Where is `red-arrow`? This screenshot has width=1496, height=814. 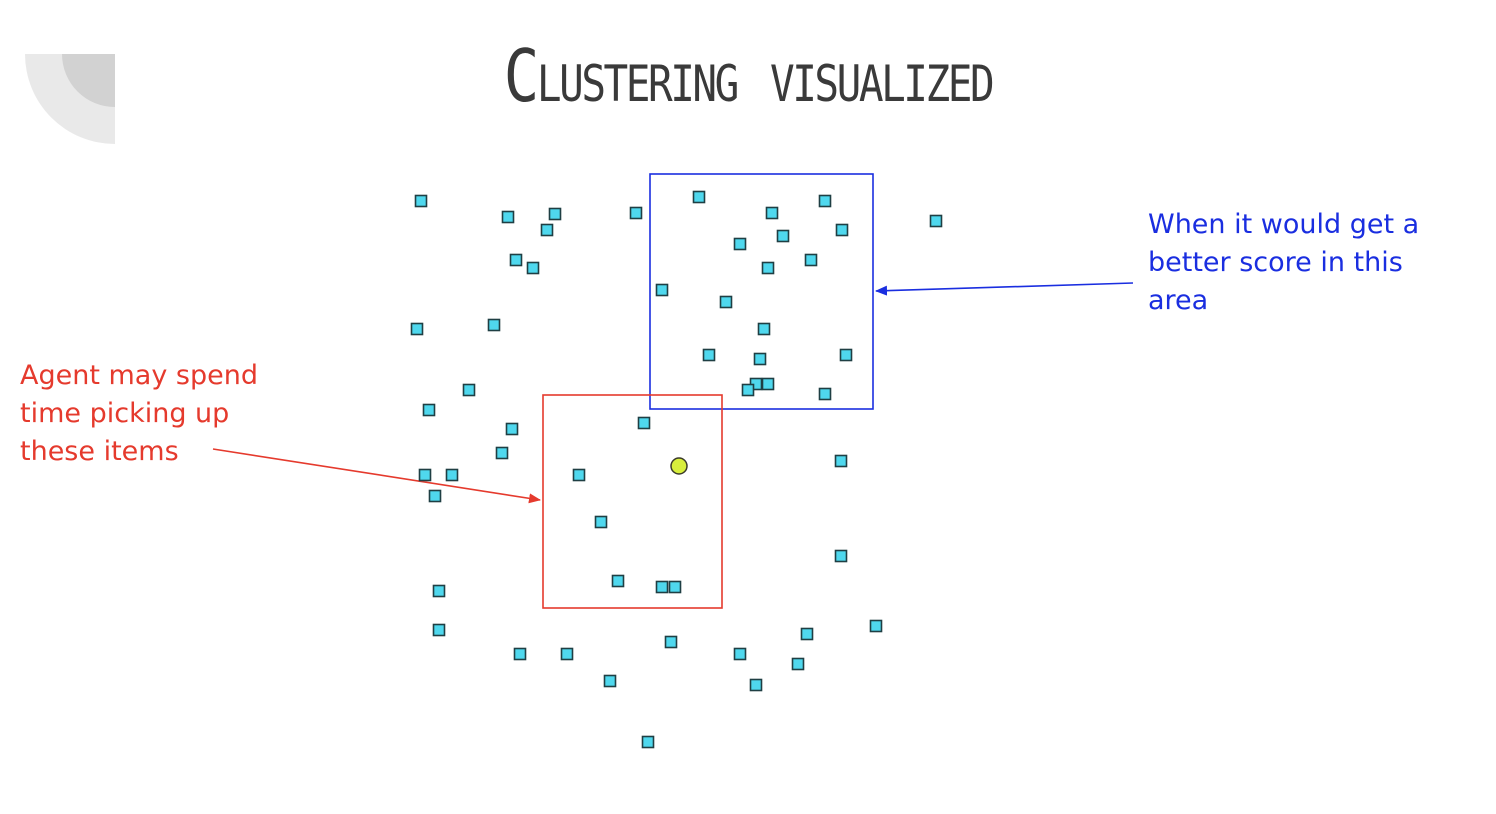 red-arrow is located at coordinates (376, 476).